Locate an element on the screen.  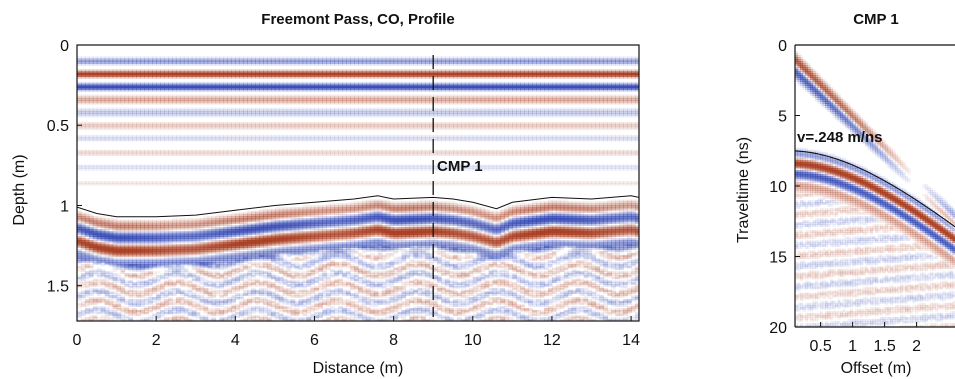
profile-x-tick-label: 14 is located at coordinates (631, 340).